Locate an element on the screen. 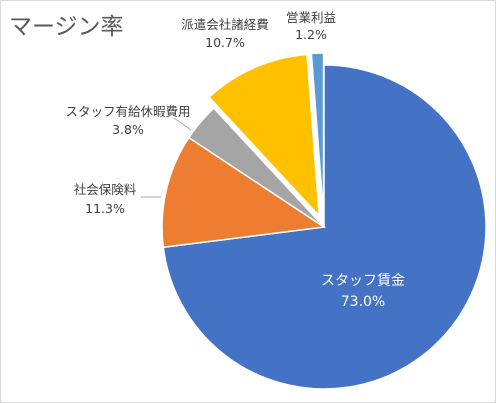 Image resolution: width=496 pixels, height=403 pixels. slice-value-label-4: 1.2% is located at coordinates (311, 34).